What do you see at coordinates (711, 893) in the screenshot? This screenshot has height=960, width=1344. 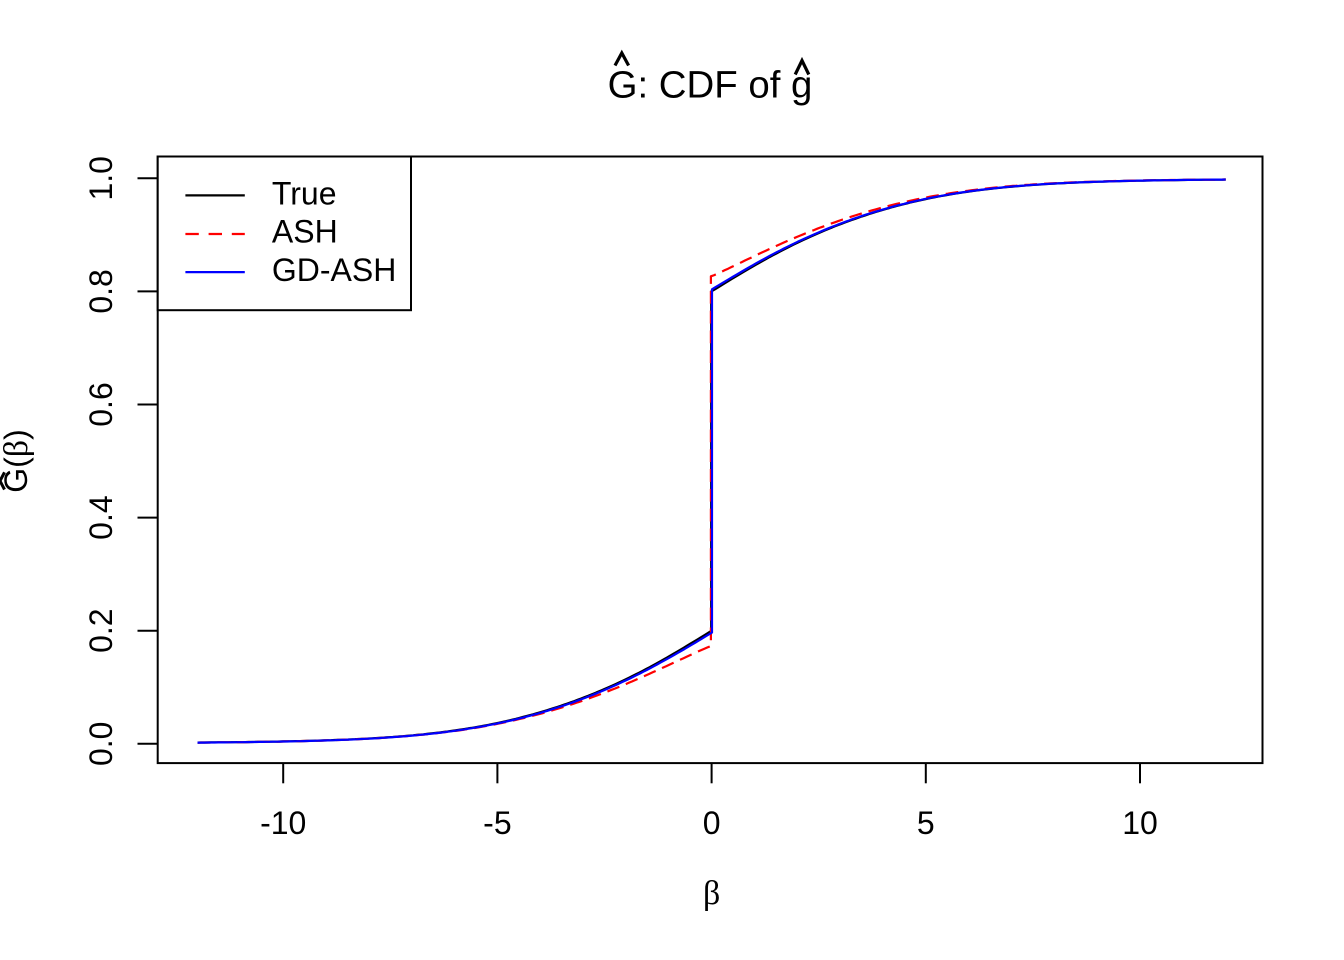 I see `svg-text: β` at bounding box center [711, 893].